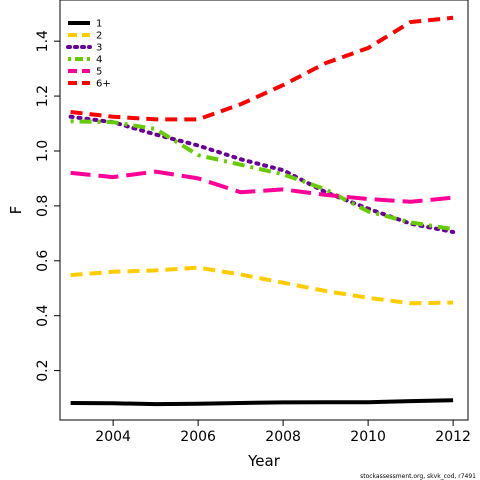 The width and height of the screenshot is (480, 480). What do you see at coordinates (99, 72) in the screenshot?
I see `legend-label-4: 5` at bounding box center [99, 72].